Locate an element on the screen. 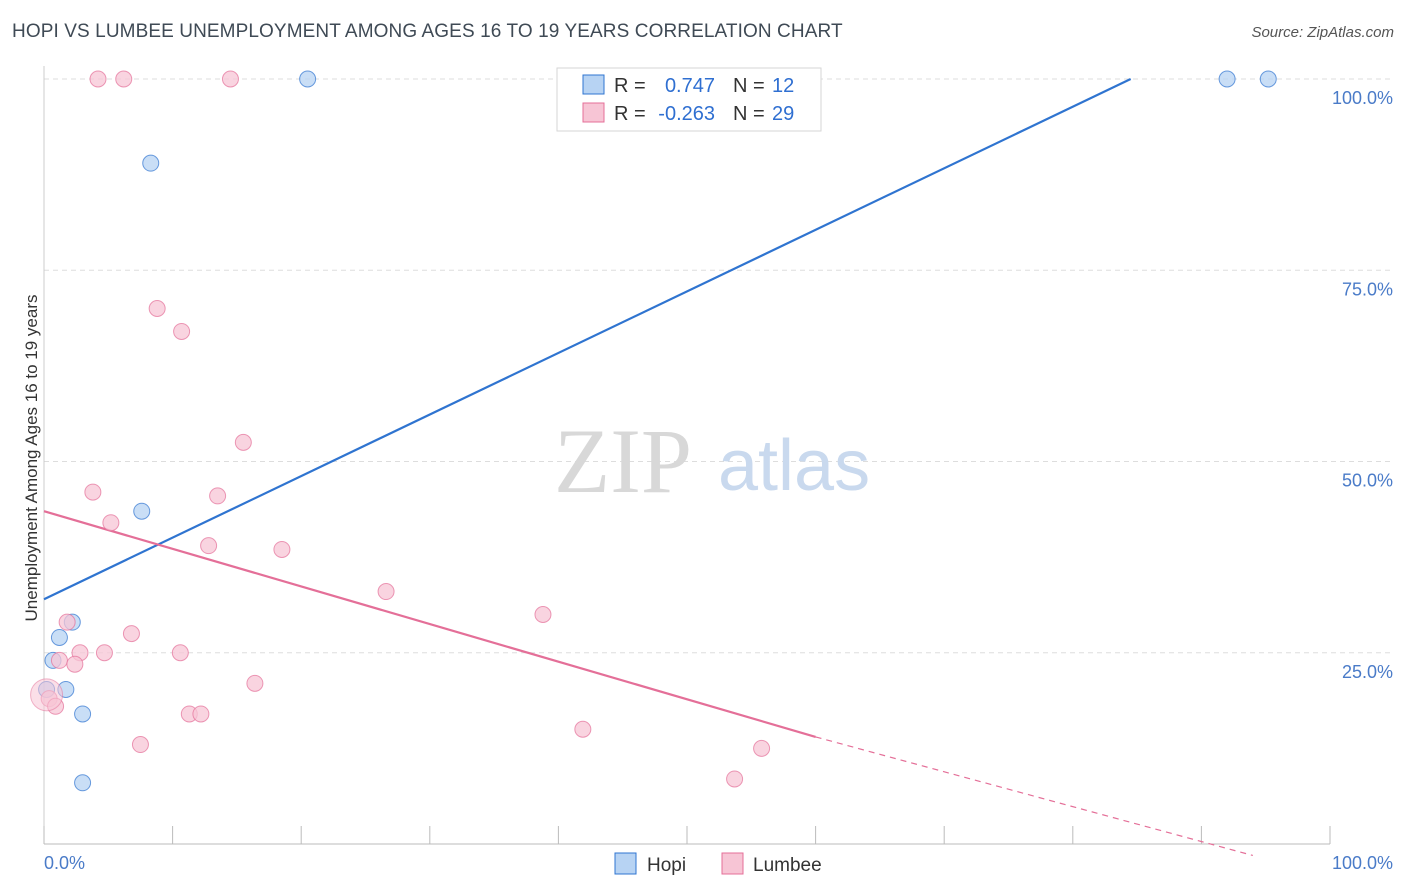 The width and height of the screenshot is (1406, 892). legend-hopi-r-value: 0.747 is located at coordinates (690, 86).